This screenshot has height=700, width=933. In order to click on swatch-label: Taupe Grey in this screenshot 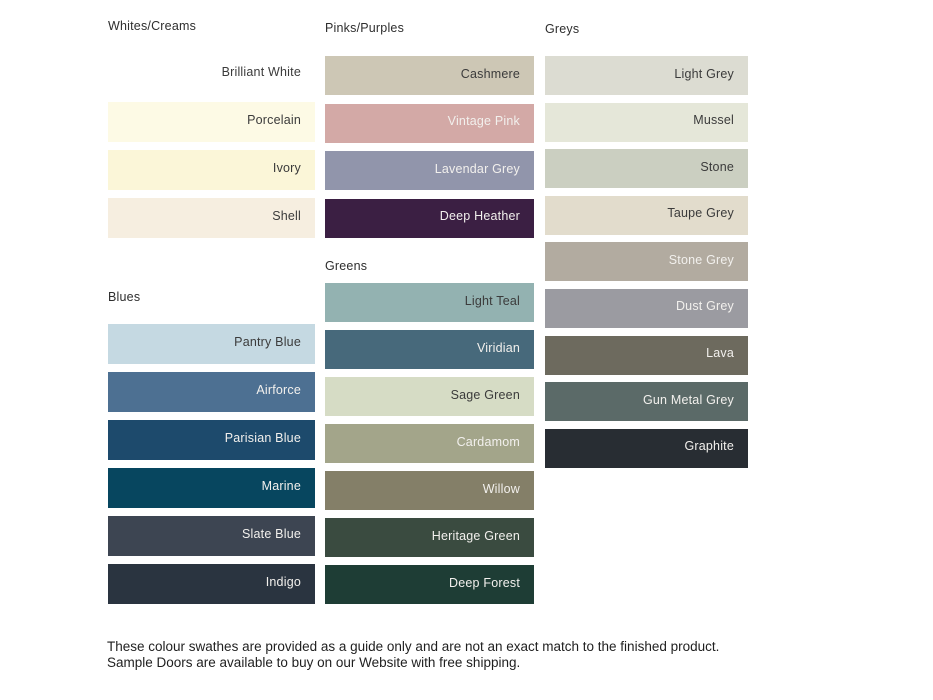, I will do `click(700, 213)`.